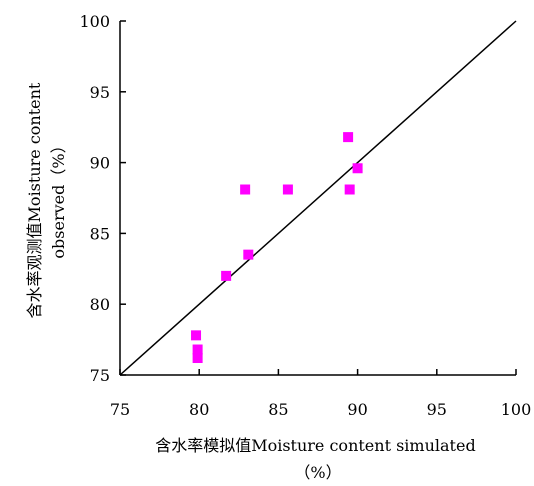 Image resolution: width=534 pixels, height=486 pixels. What do you see at coordinates (318, 459) in the screenshot?
I see `x-axis-label: 含水率模拟值Moisture content simulated （%）` at bounding box center [318, 459].